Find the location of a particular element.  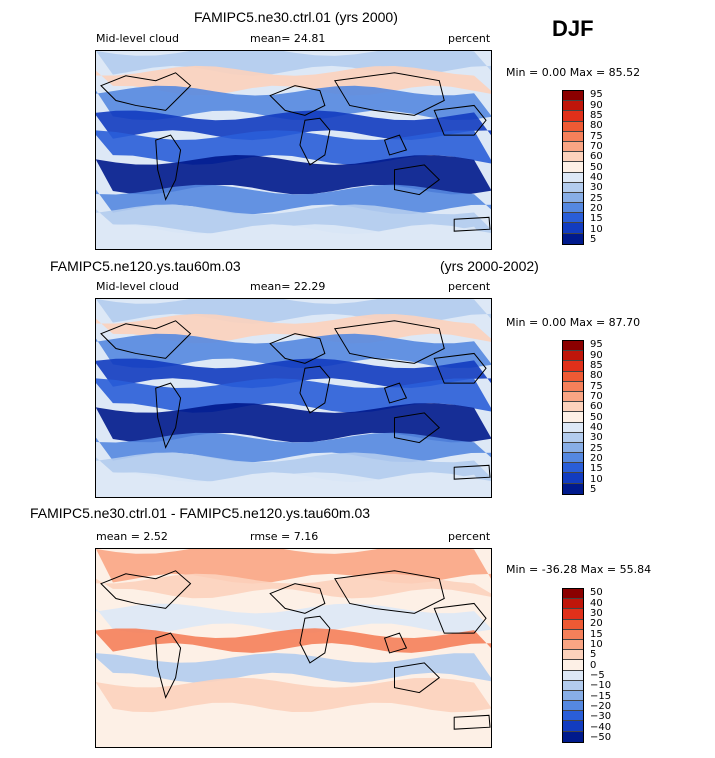

panel-1-map is located at coordinates (293, 150).